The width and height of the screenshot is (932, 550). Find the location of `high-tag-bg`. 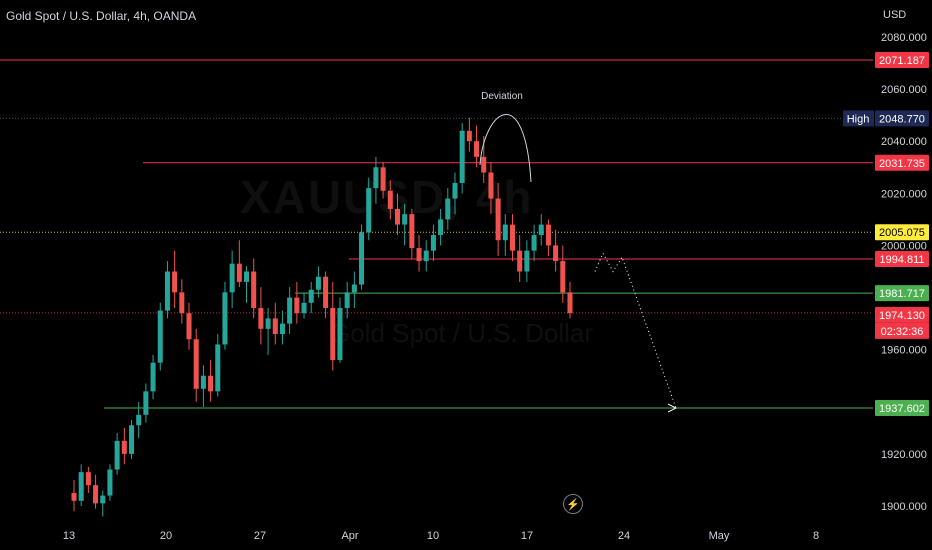

high-tag-bg is located at coordinates (858, 118).